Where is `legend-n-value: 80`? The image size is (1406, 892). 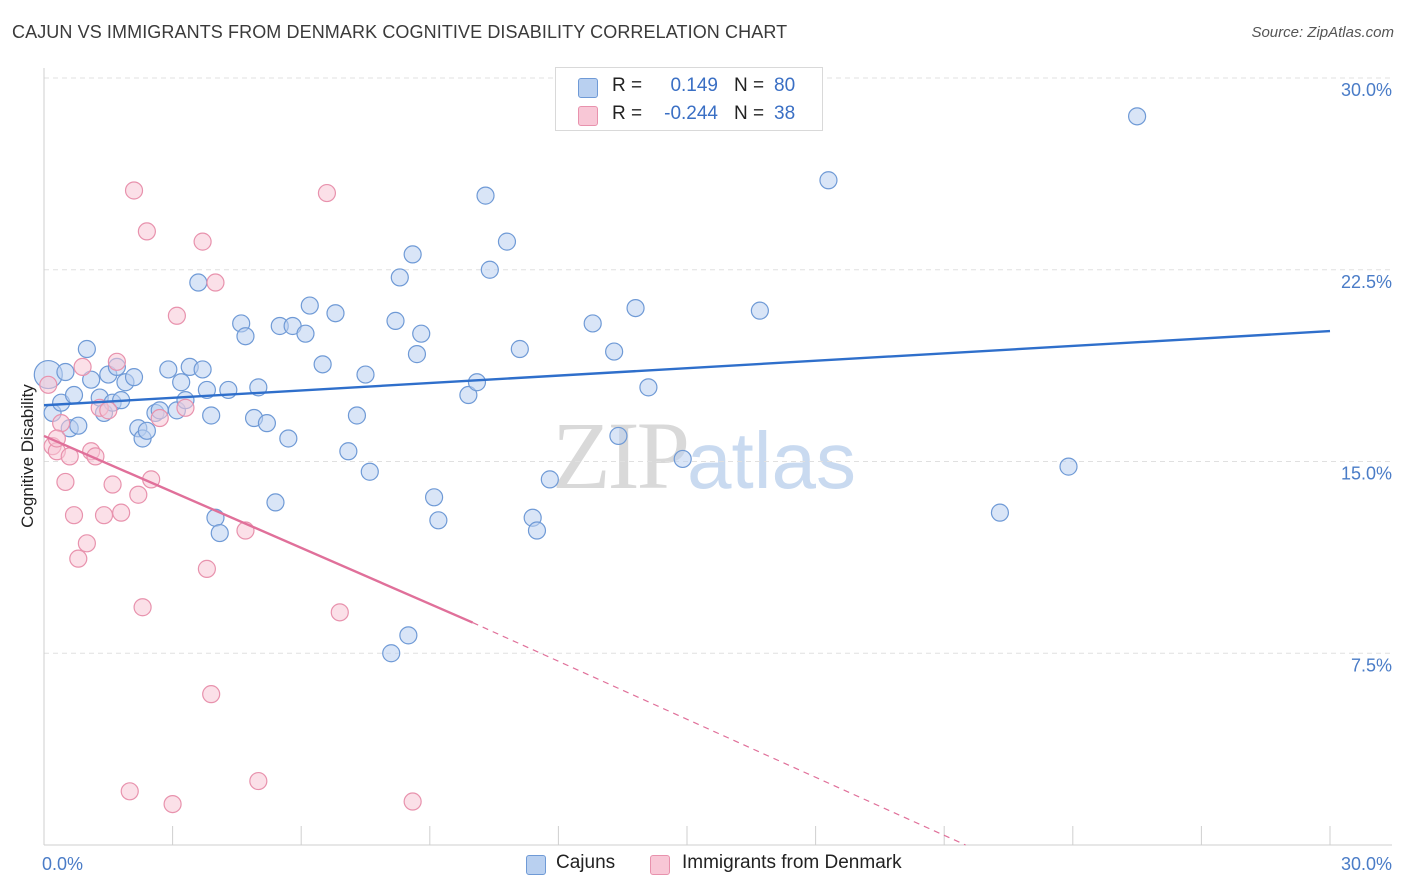 legend-n-value: 80 is located at coordinates (785, 85).